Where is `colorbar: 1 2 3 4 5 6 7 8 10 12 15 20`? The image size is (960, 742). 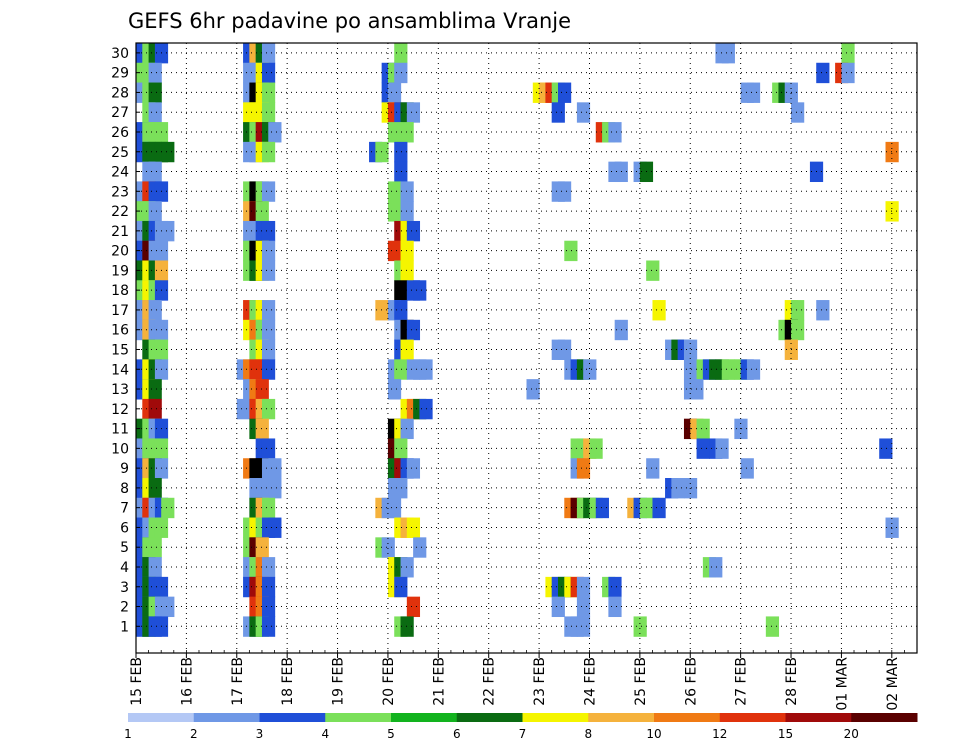 colorbar: 1 2 3 4 5 6 7 8 10 12 15 20 is located at coordinates (521, 727).